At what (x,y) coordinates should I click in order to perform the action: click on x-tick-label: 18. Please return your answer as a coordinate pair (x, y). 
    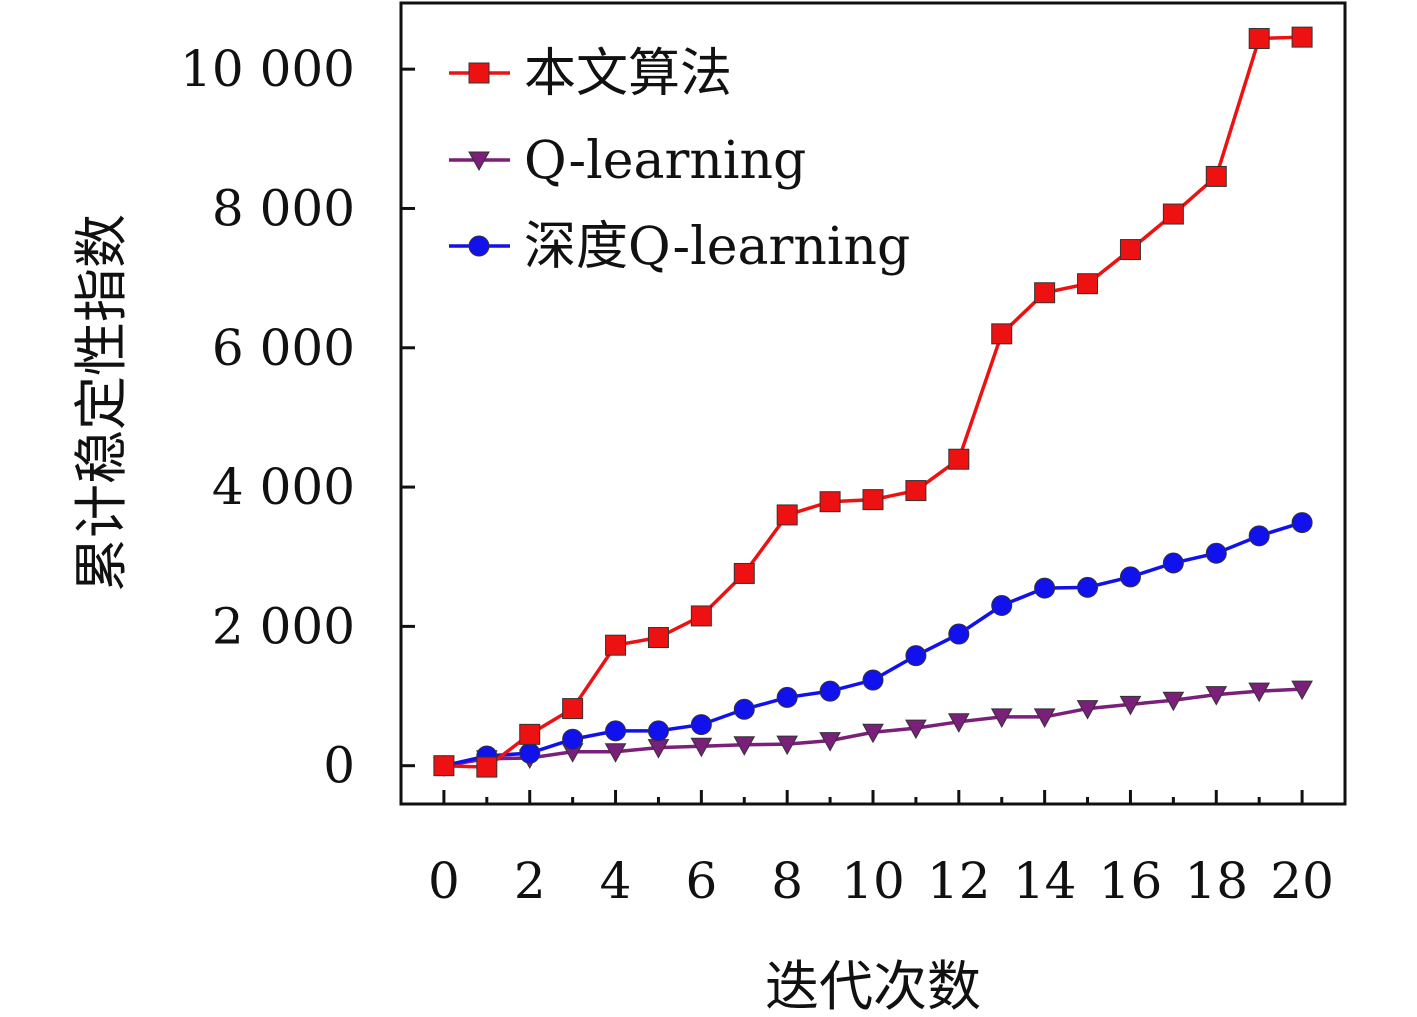
    Looking at the image, I should click on (1216, 881).